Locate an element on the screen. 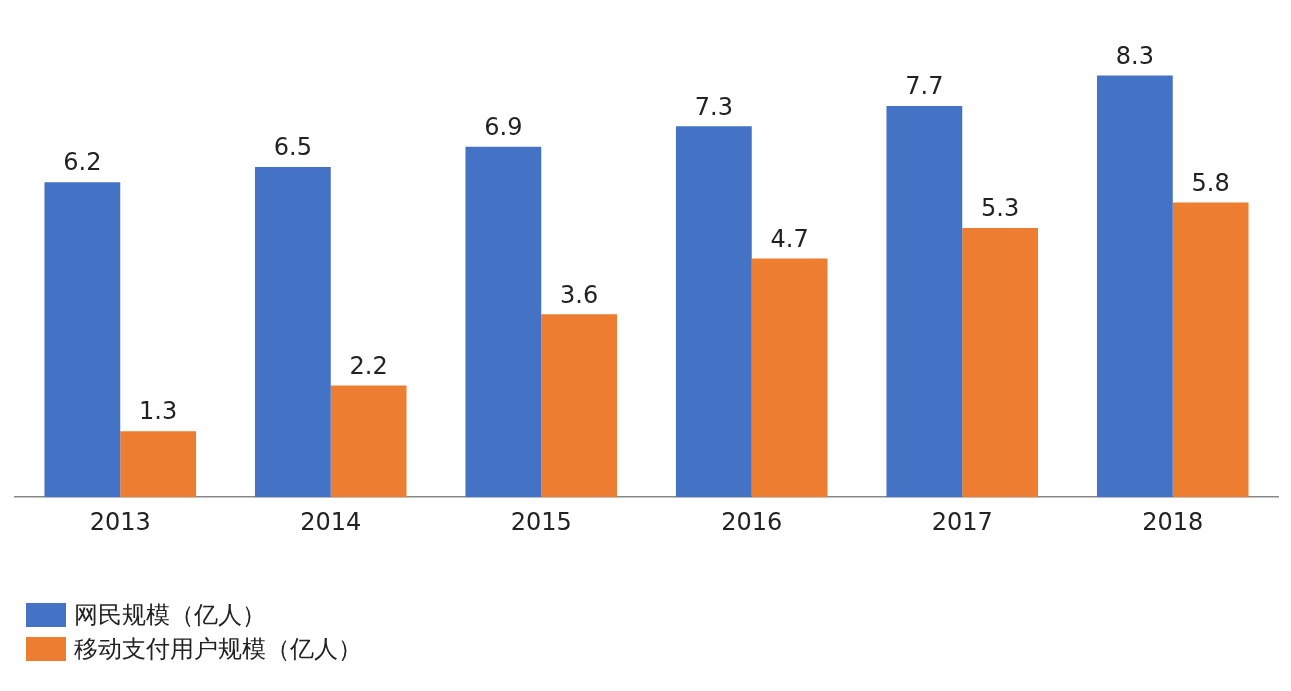 This screenshot has width=1291, height=691. data-label: 6.5 is located at coordinates (292, 147).